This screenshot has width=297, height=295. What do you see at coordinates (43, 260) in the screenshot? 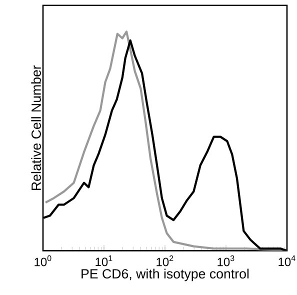
I see `x-tick-label: 10$^{0}$` at bounding box center [43, 260].